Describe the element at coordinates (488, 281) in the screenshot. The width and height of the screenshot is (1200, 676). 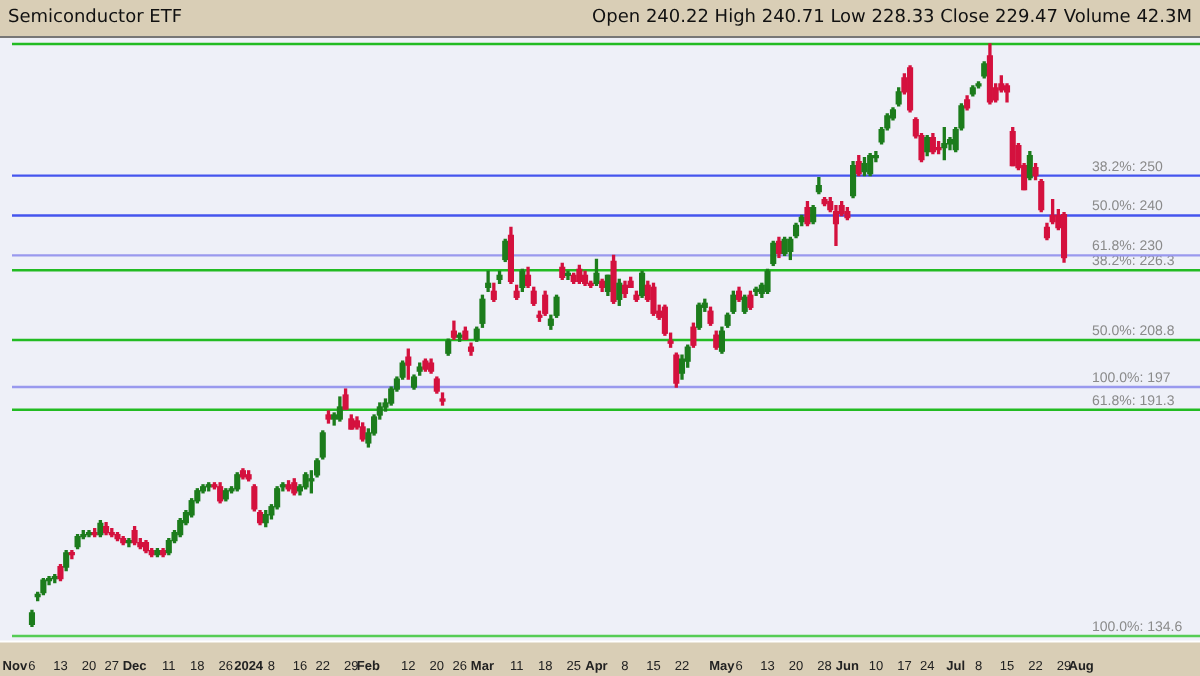
I see `candlestick` at that location.